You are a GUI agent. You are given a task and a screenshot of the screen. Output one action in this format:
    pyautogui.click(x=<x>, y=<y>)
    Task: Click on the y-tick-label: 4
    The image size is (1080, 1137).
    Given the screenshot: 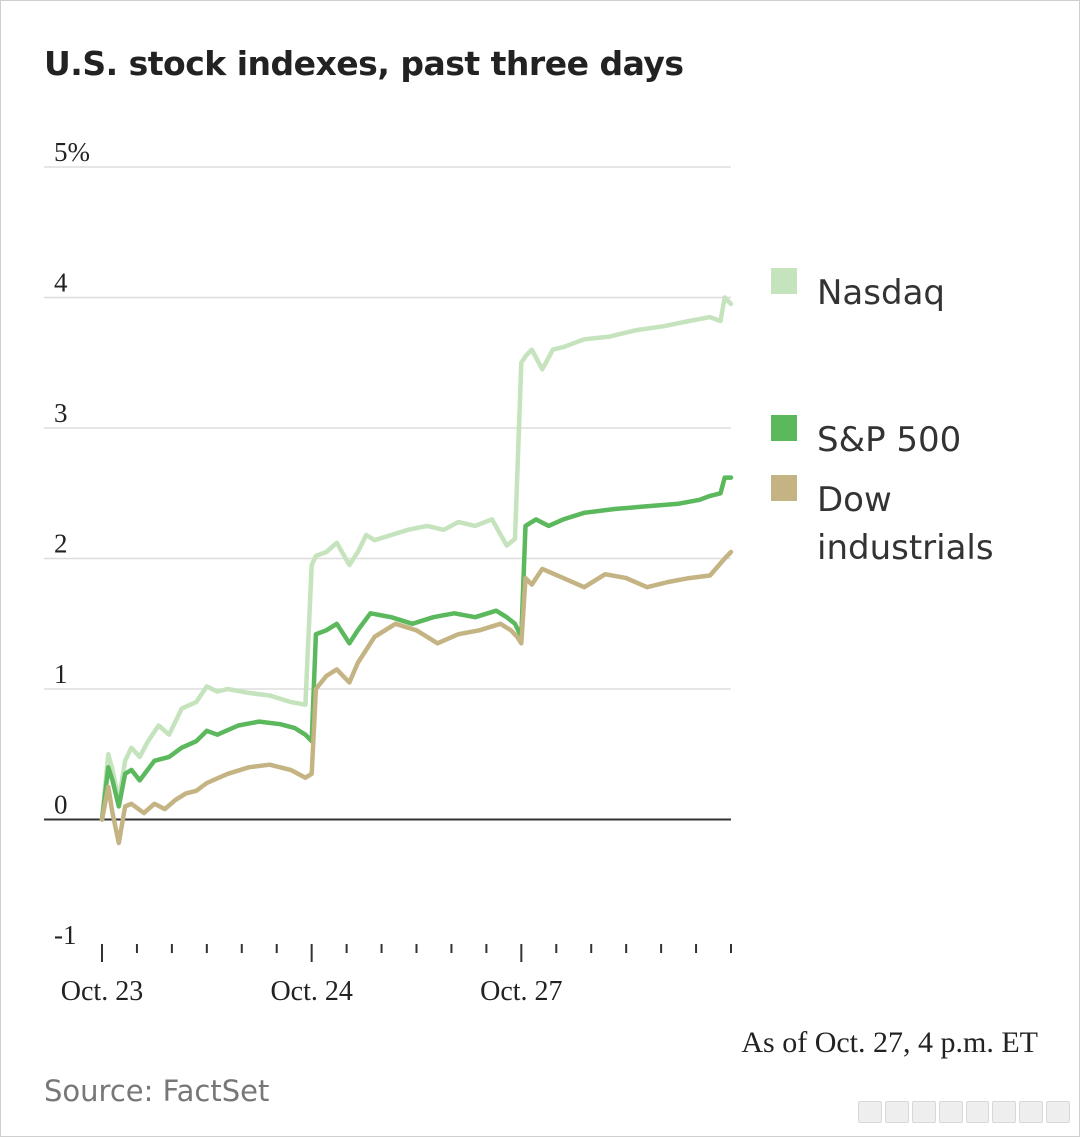 What is the action you would take?
    pyautogui.click(x=61, y=283)
    